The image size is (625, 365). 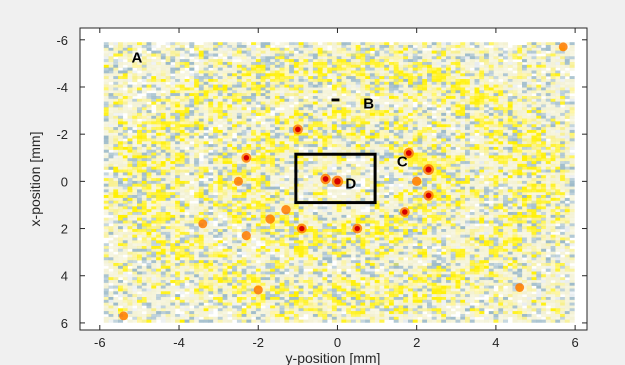 What do you see at coordinates (64, 323) in the screenshot?
I see `y-tick-label: 6` at bounding box center [64, 323].